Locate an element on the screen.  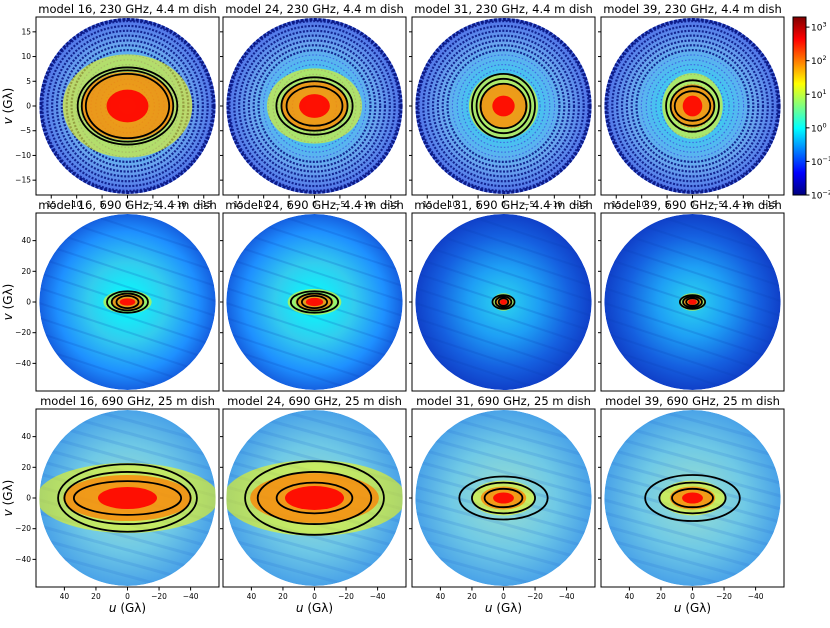
colorbar-tick-label: 10⁻² is located at coordinates (820, 195).